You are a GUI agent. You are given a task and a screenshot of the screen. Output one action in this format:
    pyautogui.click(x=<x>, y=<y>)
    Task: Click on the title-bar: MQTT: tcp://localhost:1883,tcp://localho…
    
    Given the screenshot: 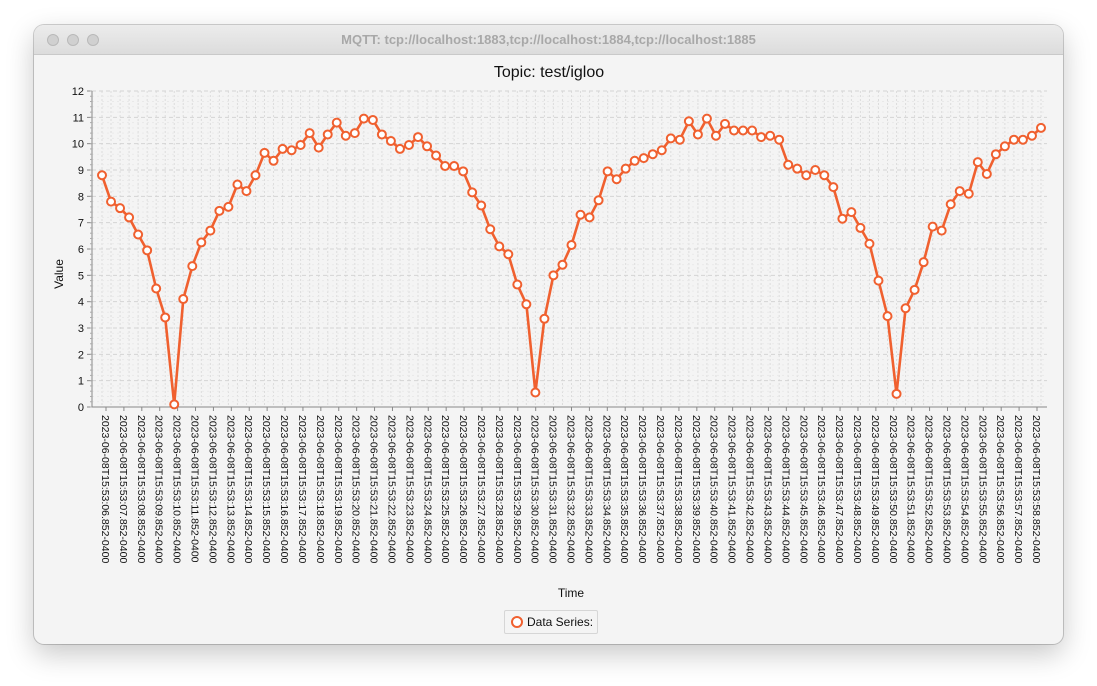 What is the action you would take?
    pyautogui.click(x=548, y=40)
    